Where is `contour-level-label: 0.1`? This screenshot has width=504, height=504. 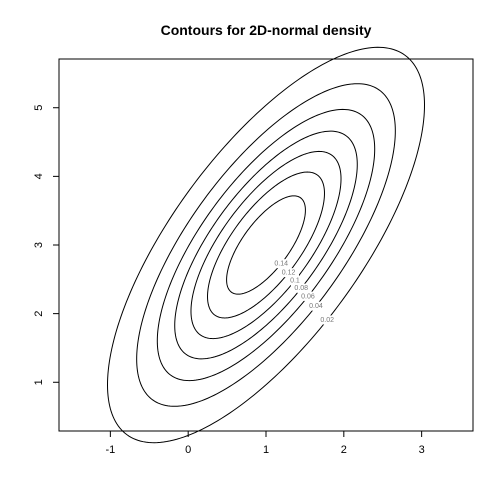 contour-level-label: 0.1 is located at coordinates (295, 280).